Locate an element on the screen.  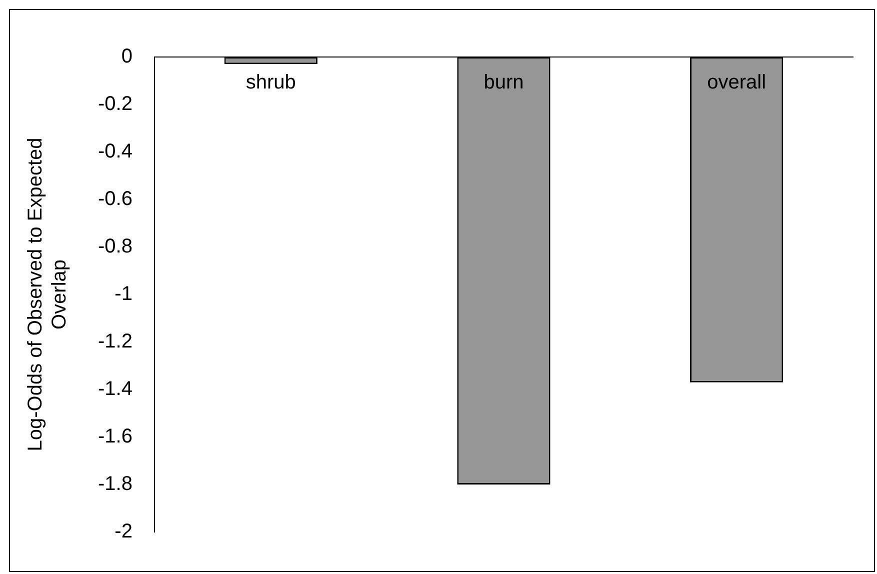
y-tick-label: -1.4 is located at coordinates (115, 389).